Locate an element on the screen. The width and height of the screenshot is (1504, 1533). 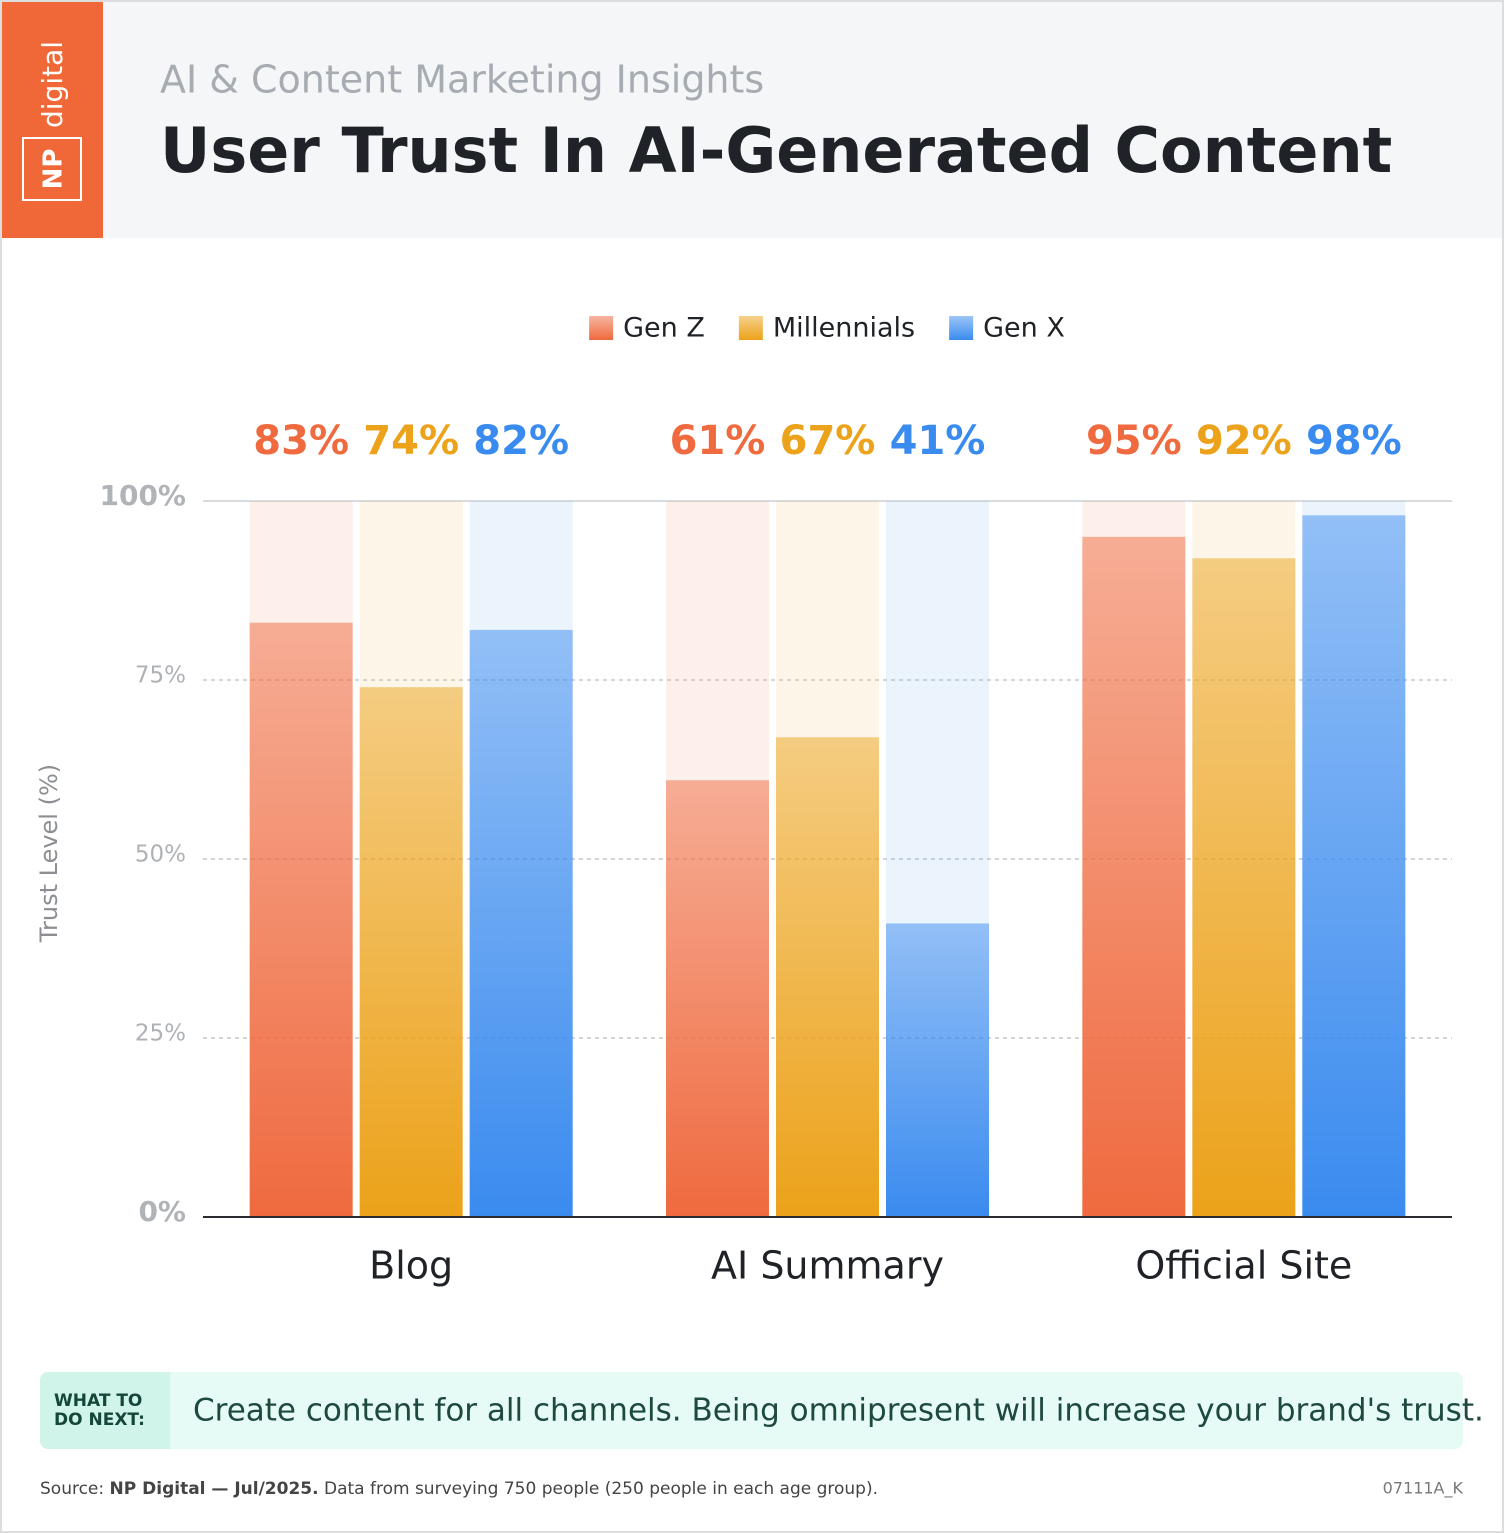
y-axis-label: Trust Level (%) is located at coordinates (49, 853).